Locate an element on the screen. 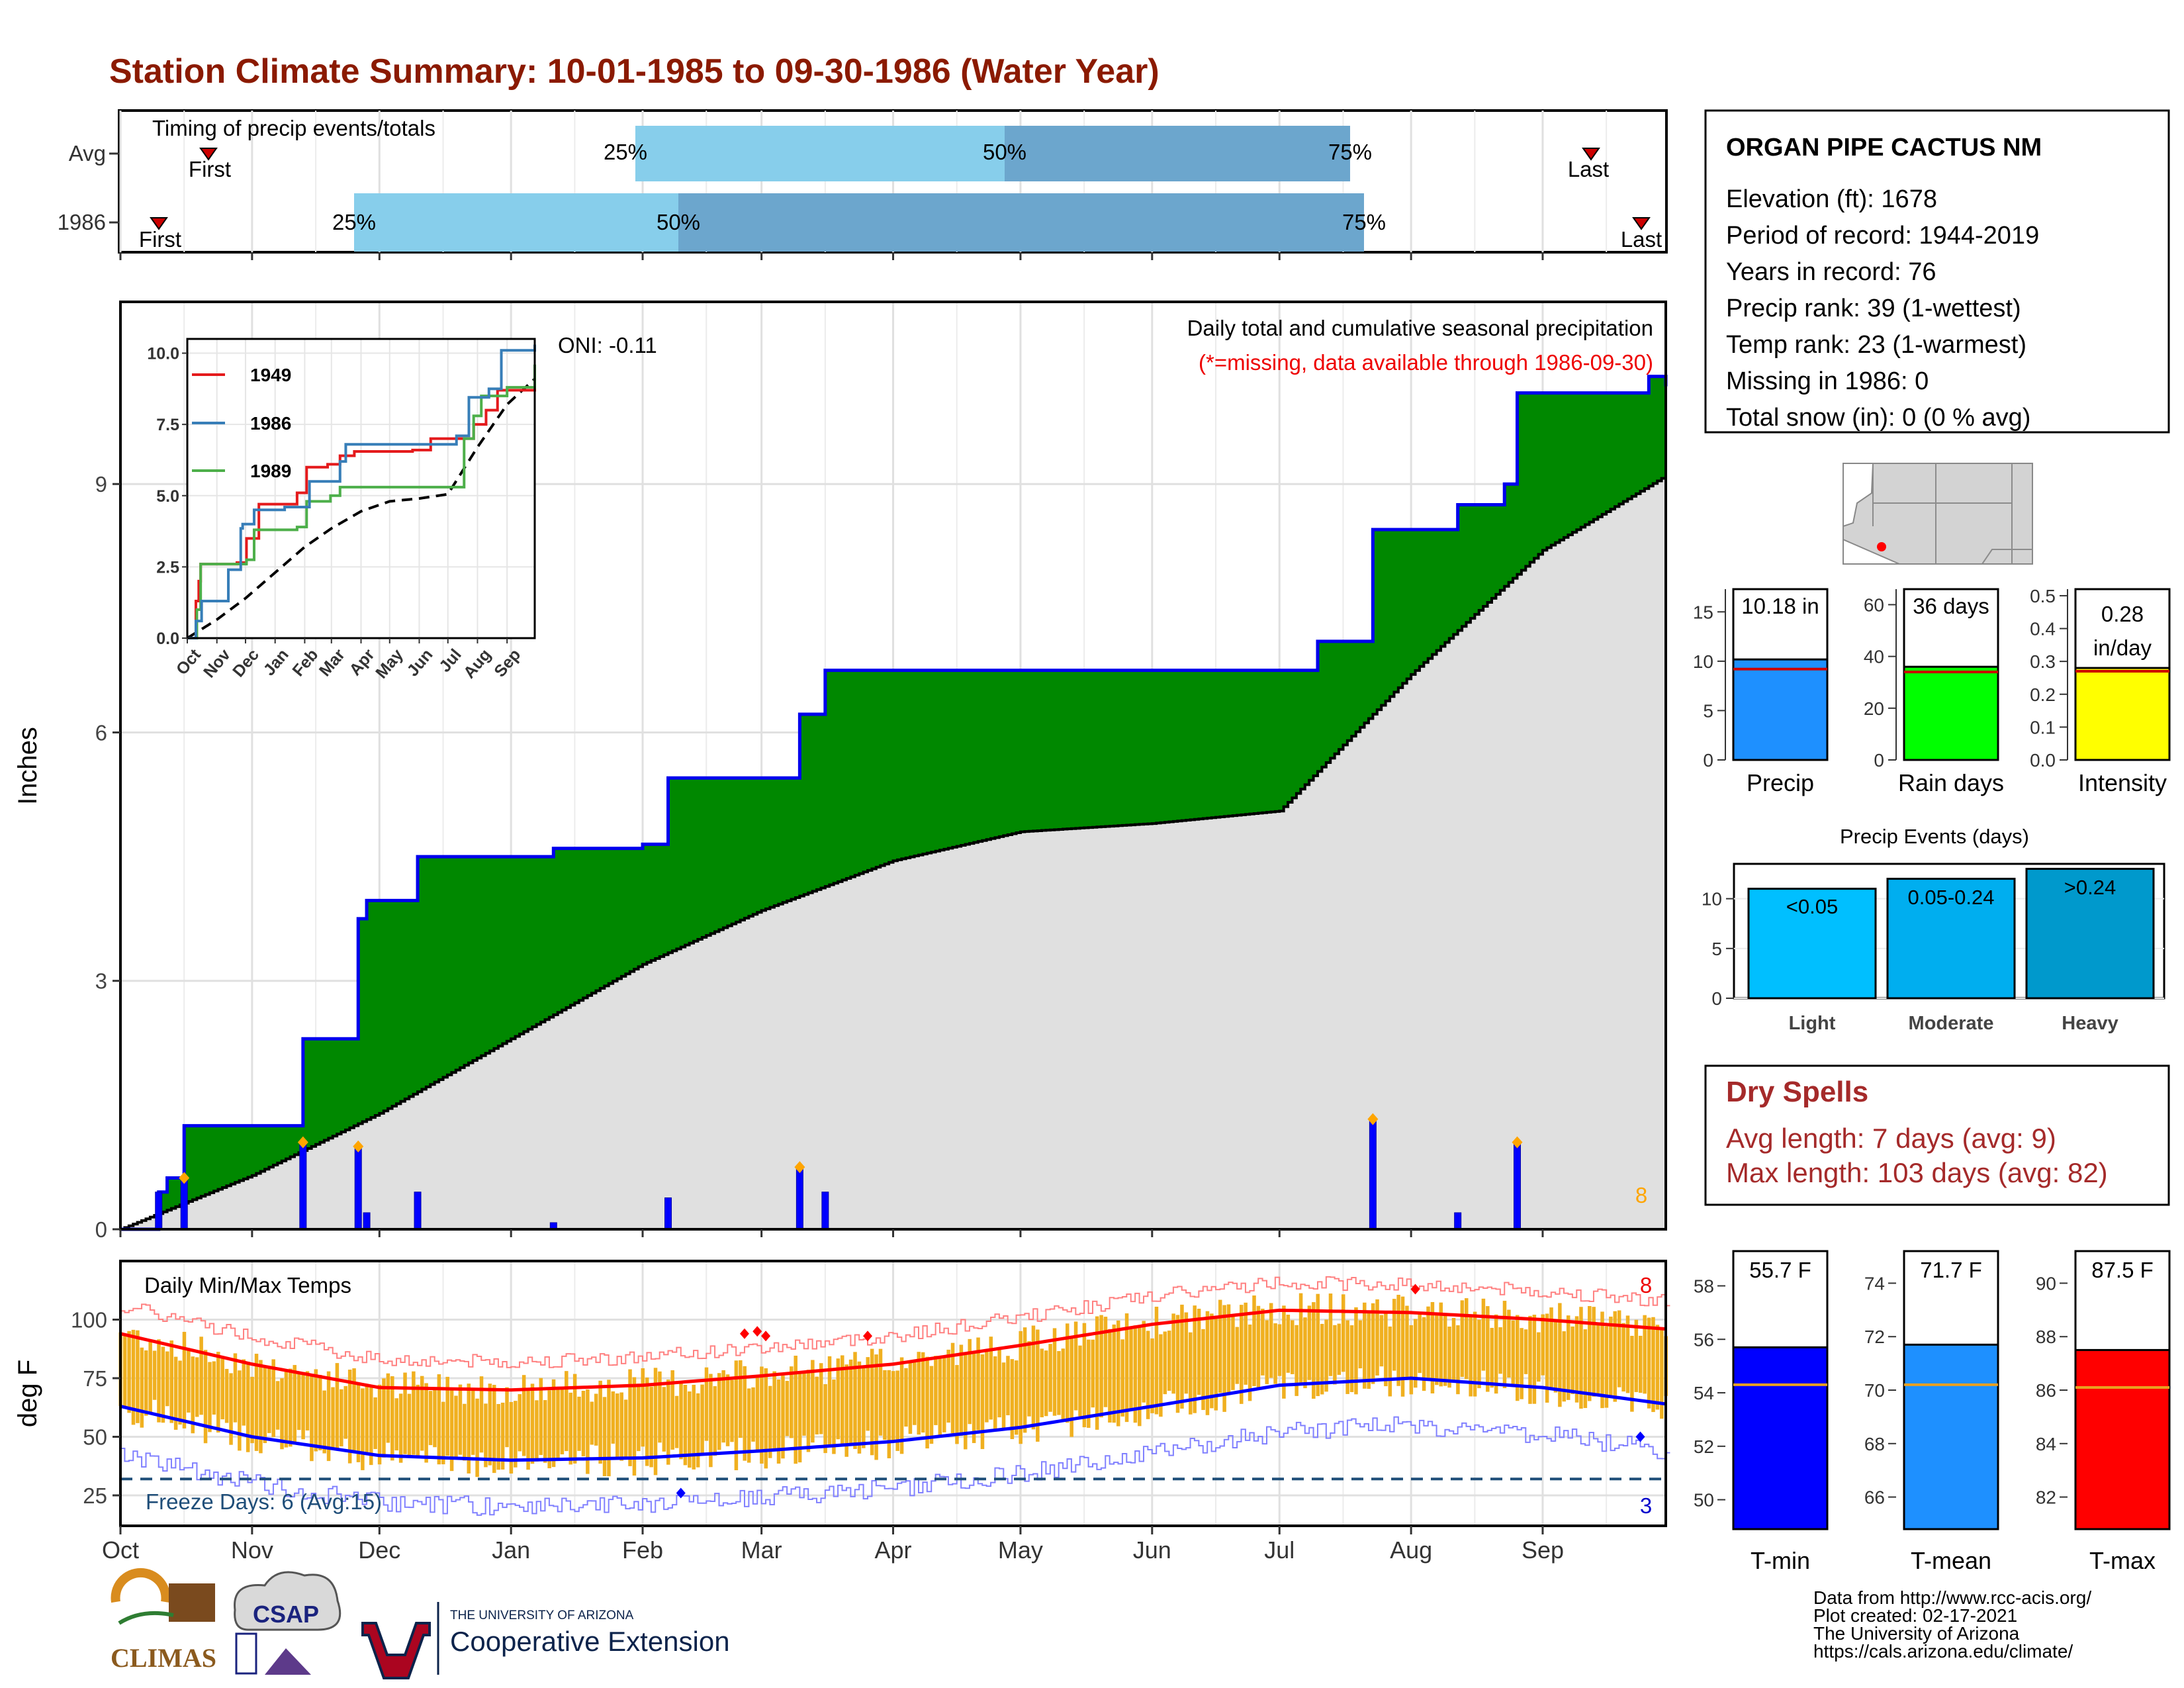 Image resolution: width=2184 pixels, height=1688 pixels. tmin-value-label: 55.7 F is located at coordinates (1780, 1270).